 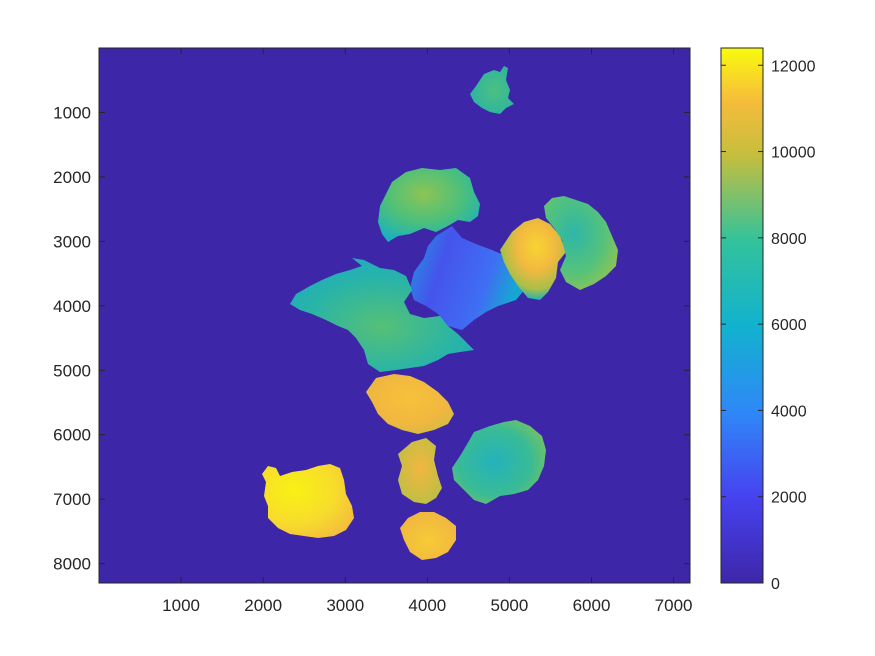 What do you see at coordinates (181, 605) in the screenshot?
I see `x-tick-label: 1000` at bounding box center [181, 605].